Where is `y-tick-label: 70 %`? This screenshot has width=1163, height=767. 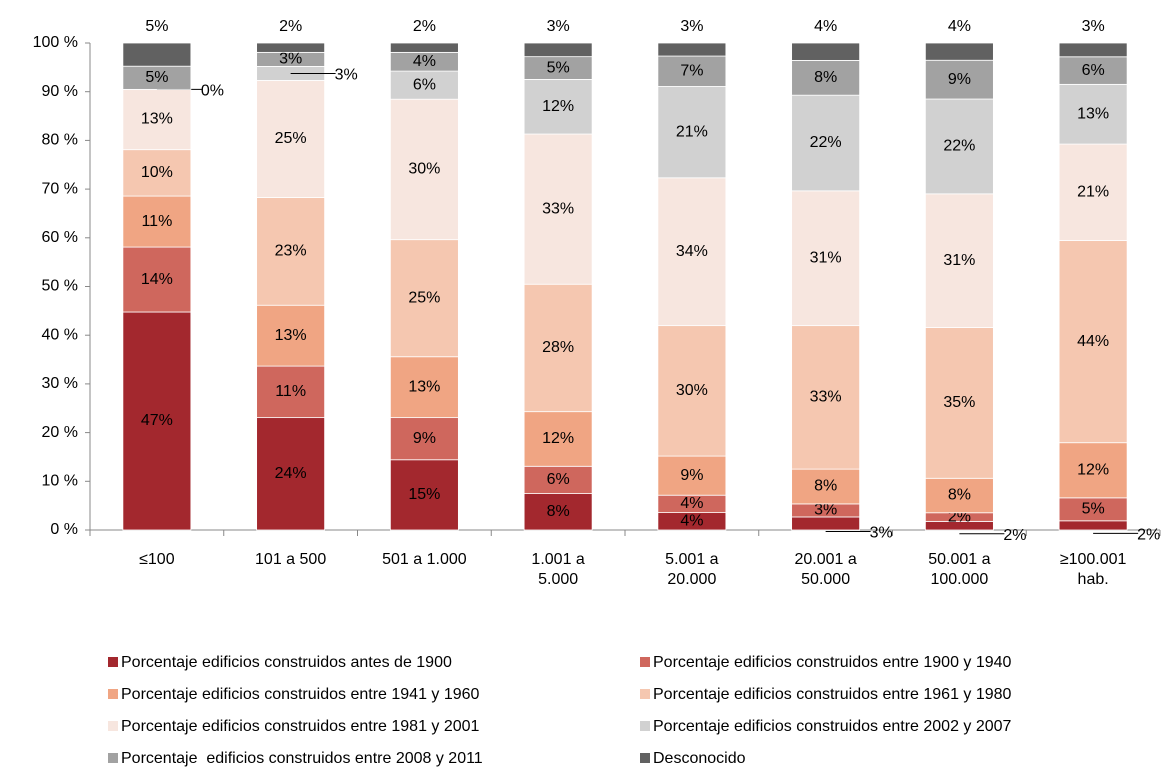 y-tick-label: 70 % is located at coordinates (60, 188).